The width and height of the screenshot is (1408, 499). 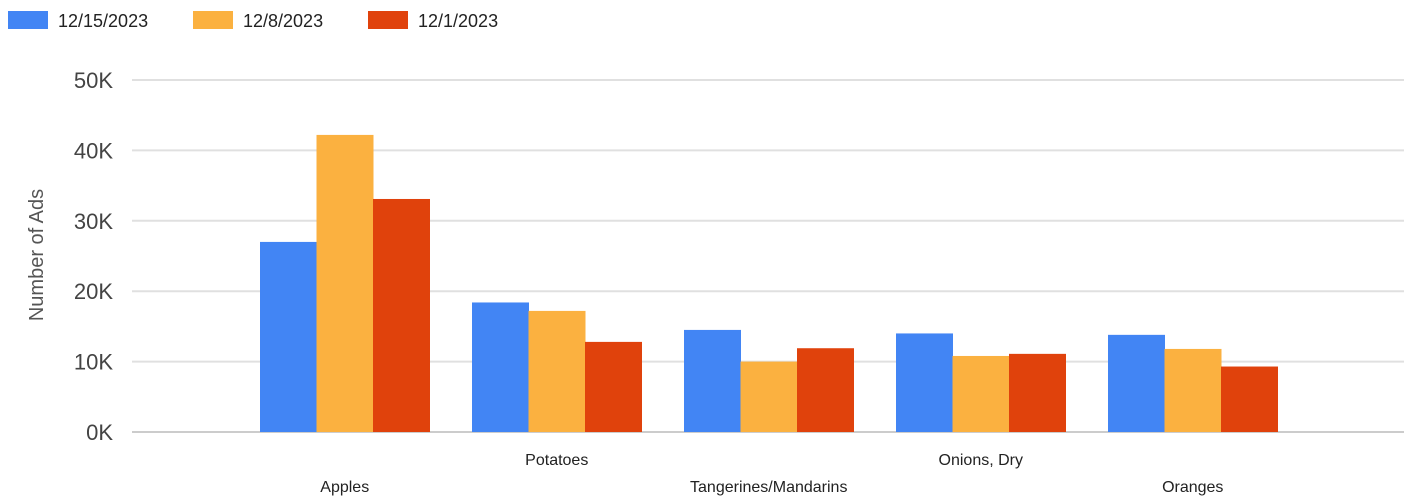 I want to click on x-category-label-5: Oranges, so click(x=1192, y=487).